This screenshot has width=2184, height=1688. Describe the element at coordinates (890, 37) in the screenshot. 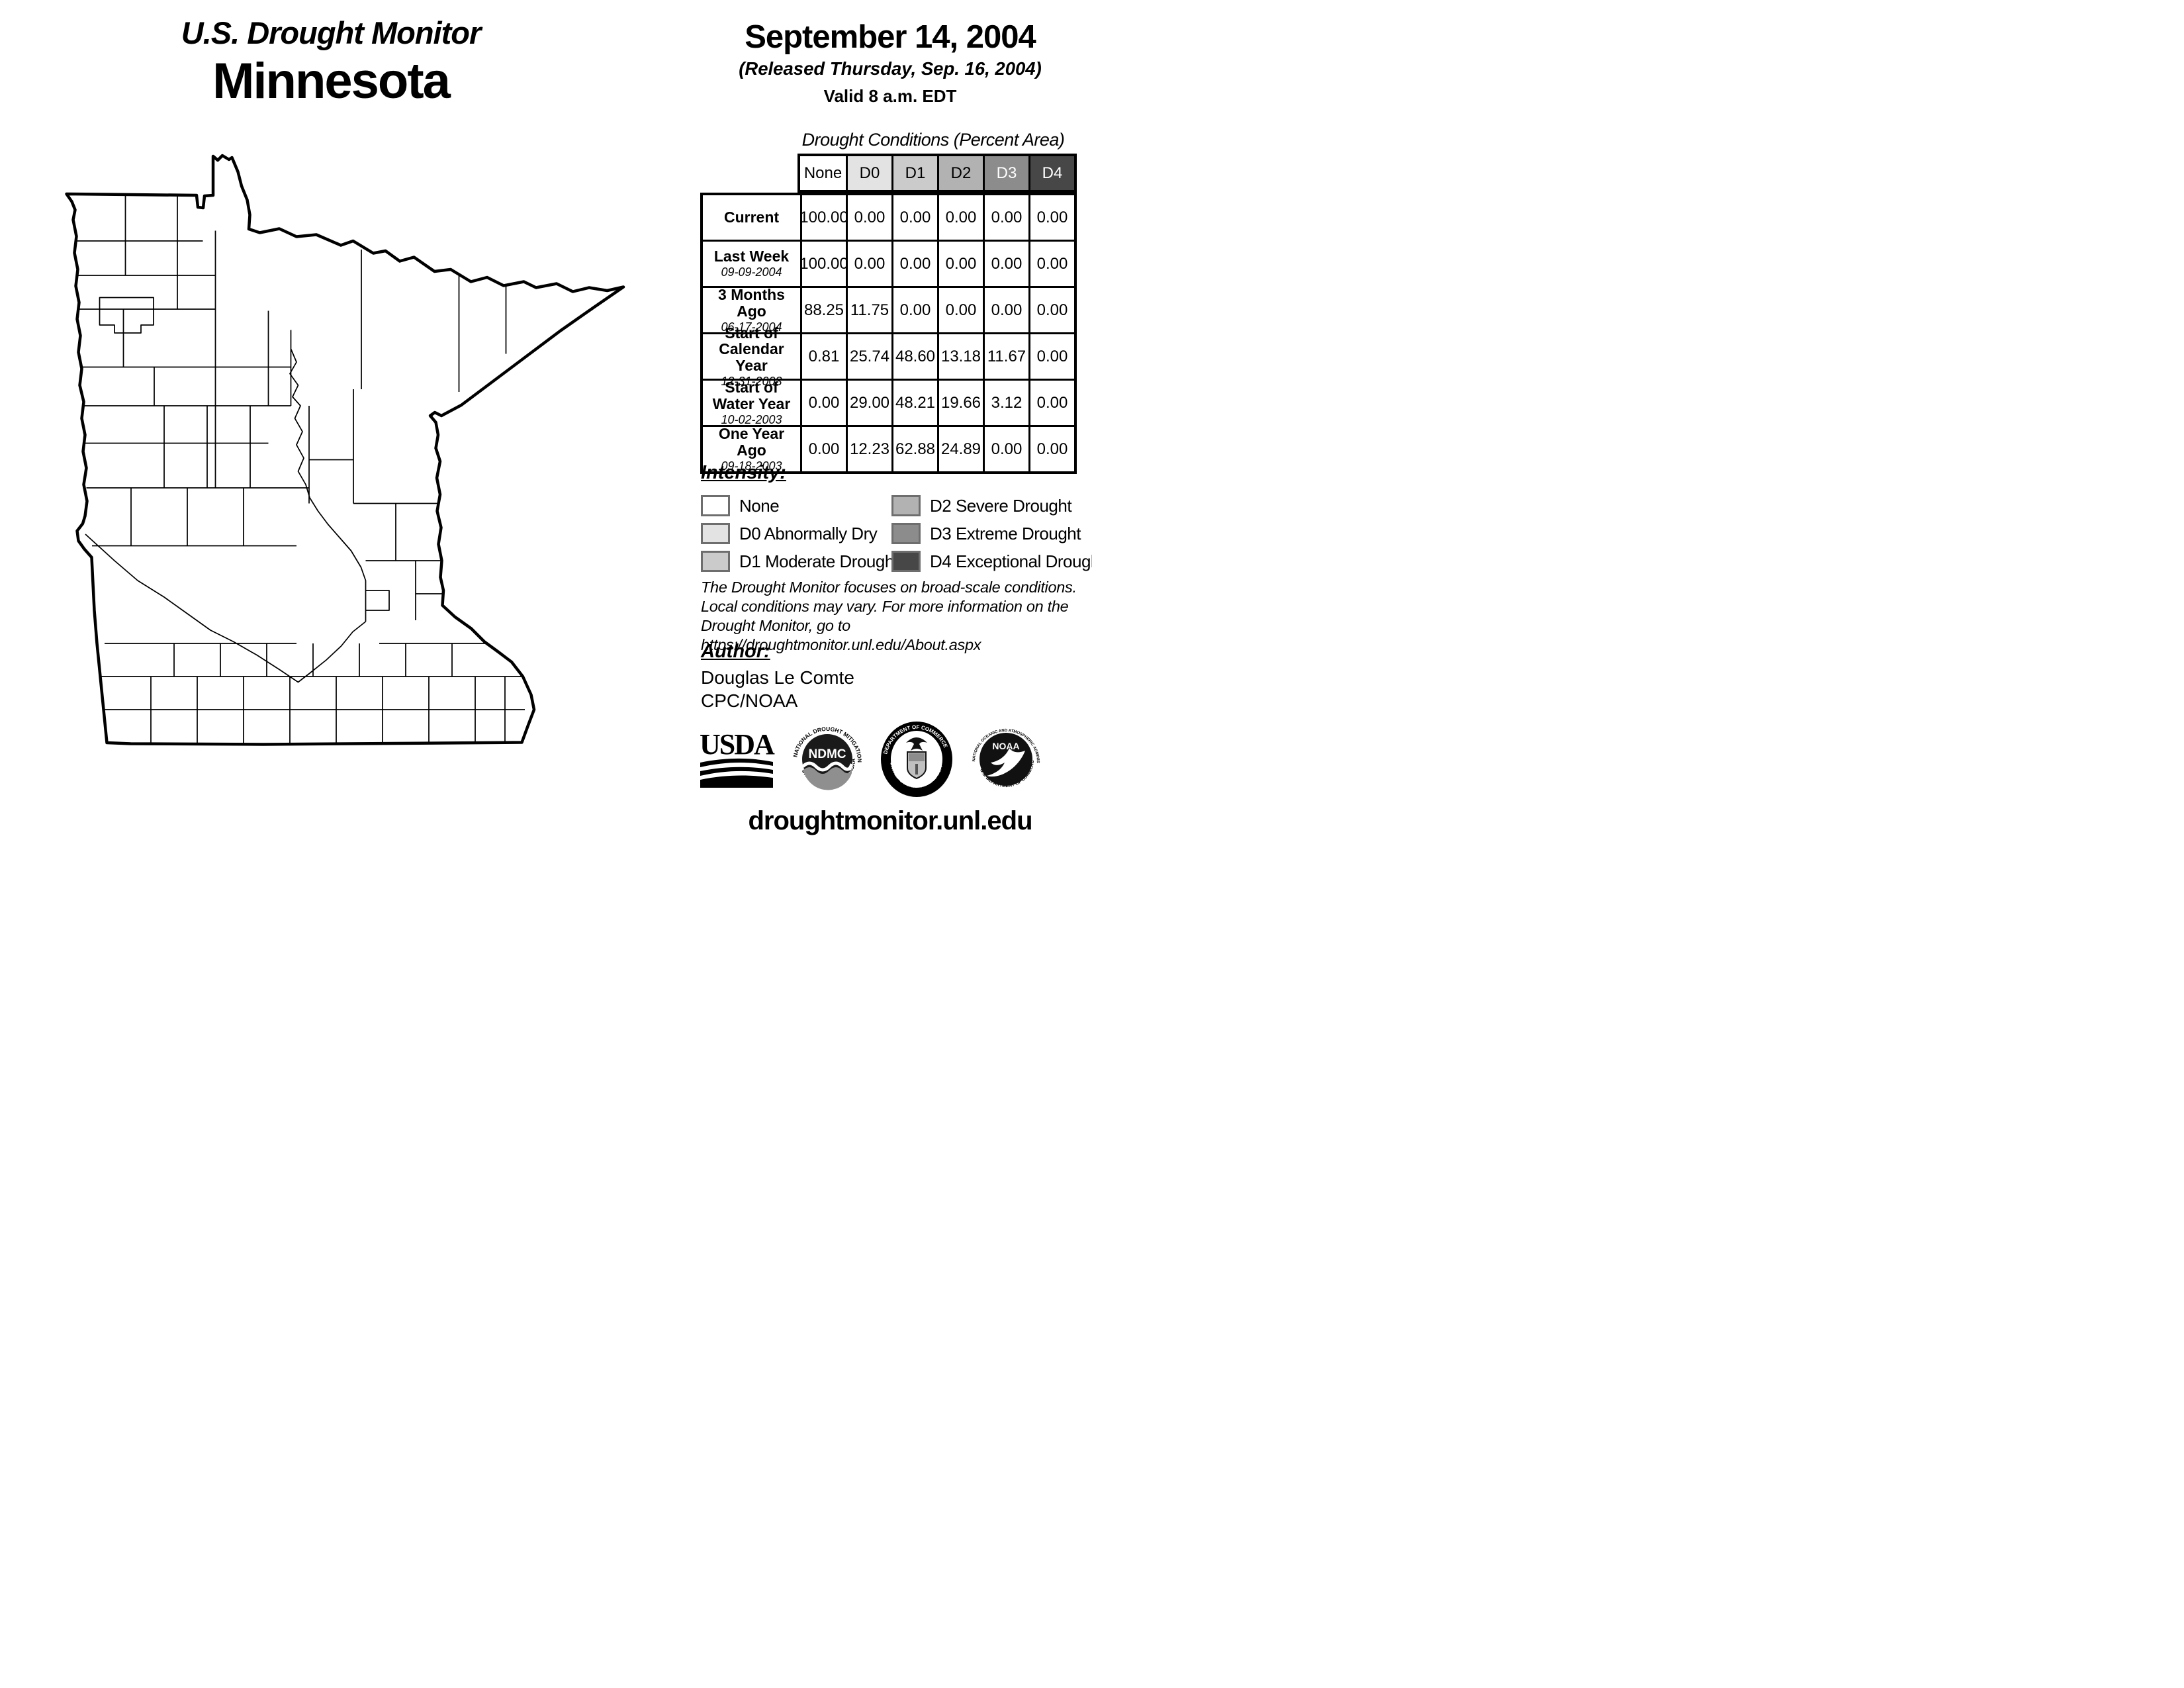

I see `map-date: September 14, 2004` at that location.